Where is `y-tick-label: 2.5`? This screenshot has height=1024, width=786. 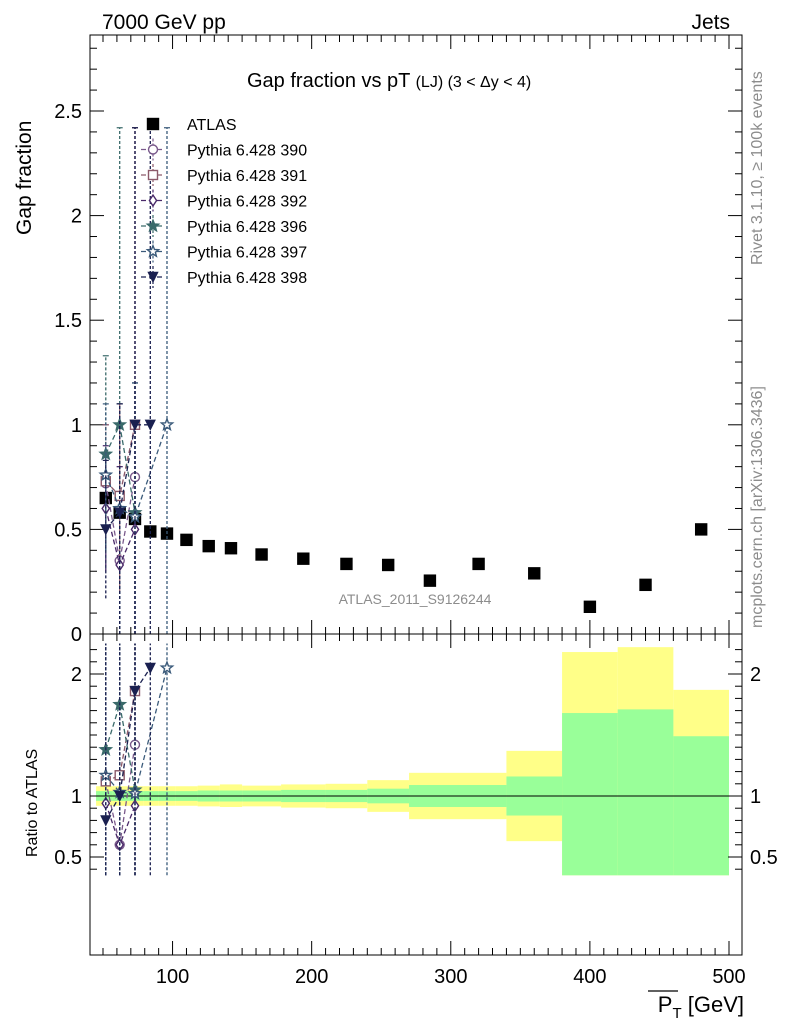 y-tick-label: 2.5 is located at coordinates (68, 112).